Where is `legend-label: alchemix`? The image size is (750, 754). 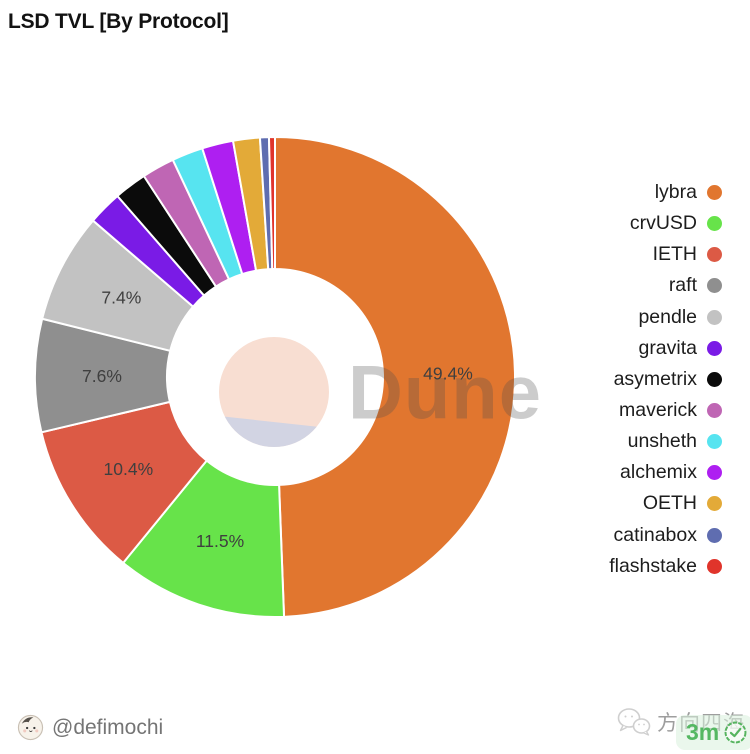
legend-label: alchemix is located at coordinates (658, 472).